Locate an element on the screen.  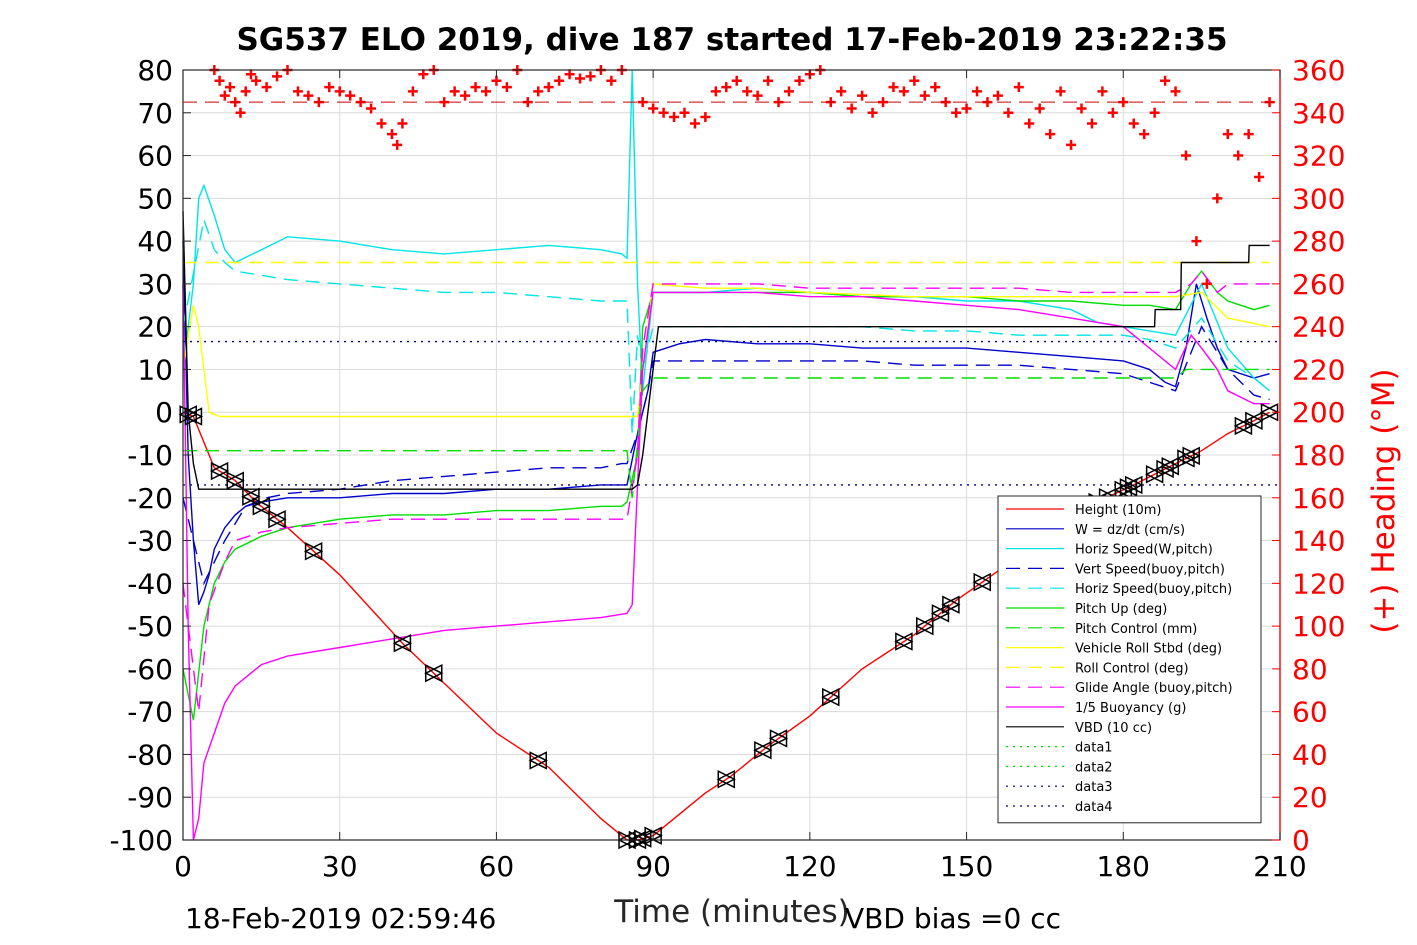
y-tick-label: -90 is located at coordinates (150, 797).